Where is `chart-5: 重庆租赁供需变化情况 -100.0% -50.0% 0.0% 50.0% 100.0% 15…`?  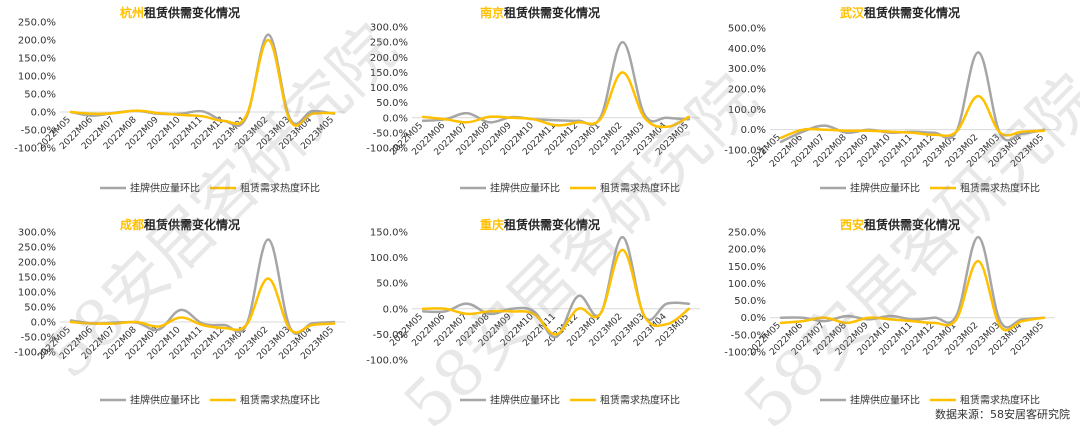 chart-5: 重庆租赁供需变化情况 -100.0% -50.0% 0.0% 50.0% 100.0% 15… is located at coordinates (533, 312).